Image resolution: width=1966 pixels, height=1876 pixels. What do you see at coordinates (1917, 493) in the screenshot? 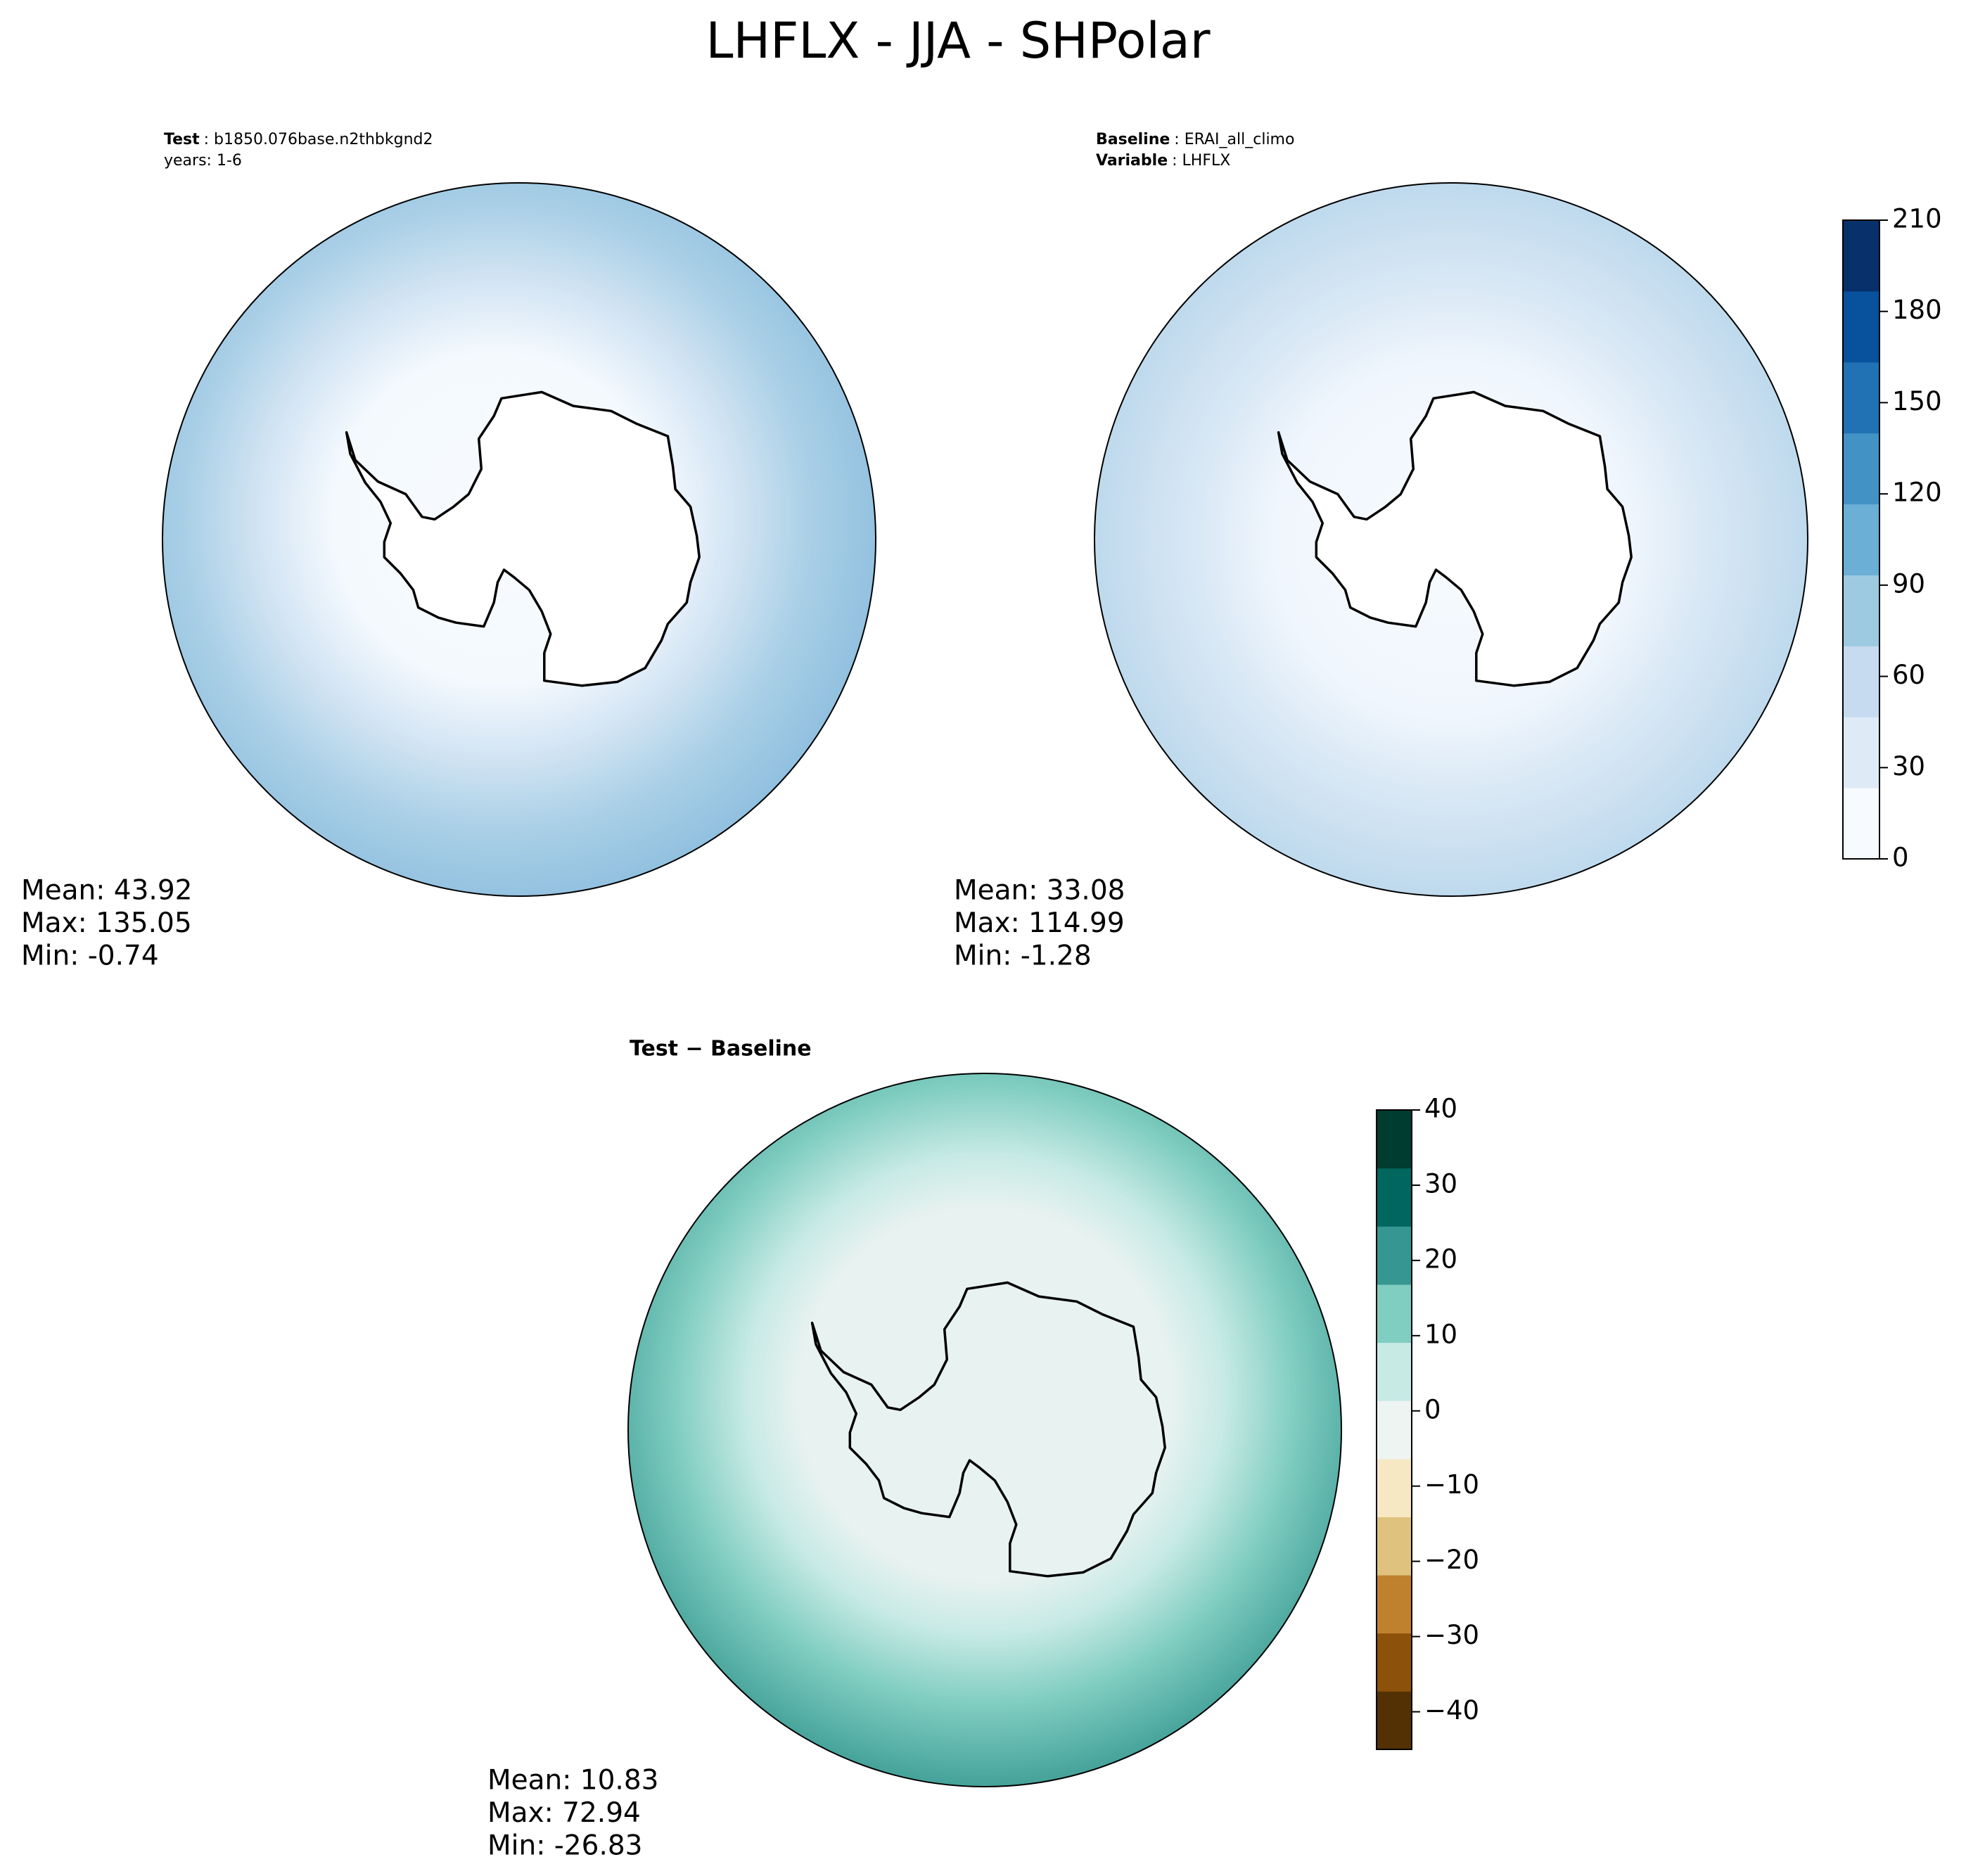
I see `colorbar-tick-label: 120` at bounding box center [1917, 493].